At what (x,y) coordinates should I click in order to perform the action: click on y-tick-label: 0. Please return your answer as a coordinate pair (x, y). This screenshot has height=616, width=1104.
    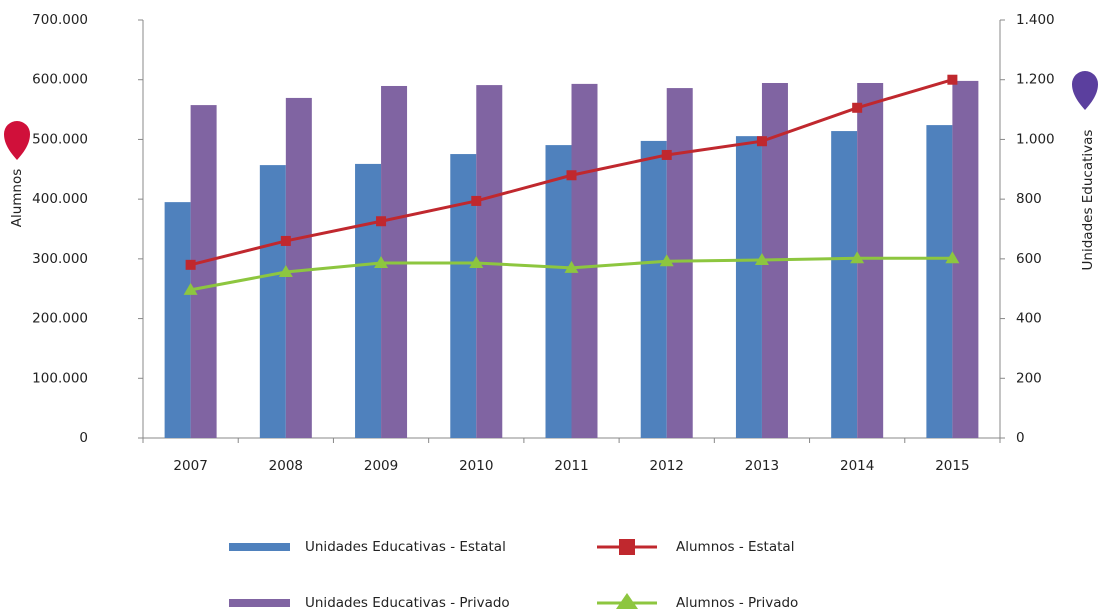
    Looking at the image, I should click on (83, 438).